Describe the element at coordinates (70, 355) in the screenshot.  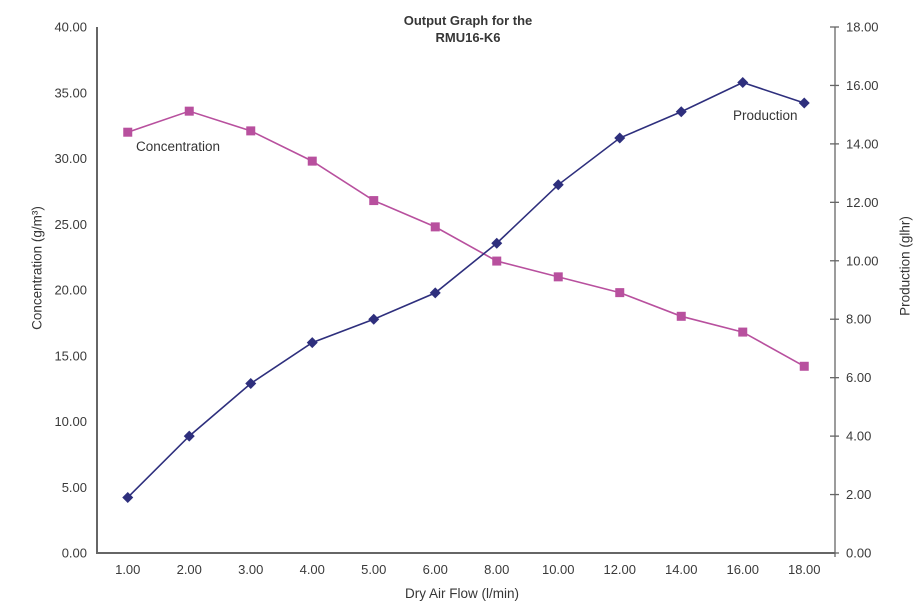
I see `y-left-tick-label: 15.00` at that location.